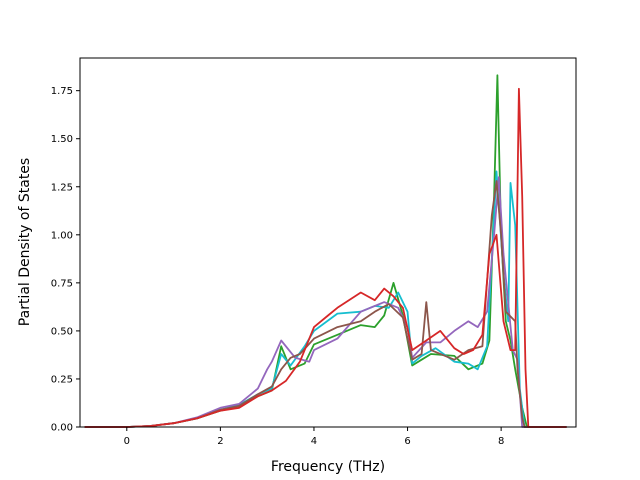 The image size is (640, 480). Describe the element at coordinates (314, 441) in the screenshot. I see `x-tick-label: 4` at that location.